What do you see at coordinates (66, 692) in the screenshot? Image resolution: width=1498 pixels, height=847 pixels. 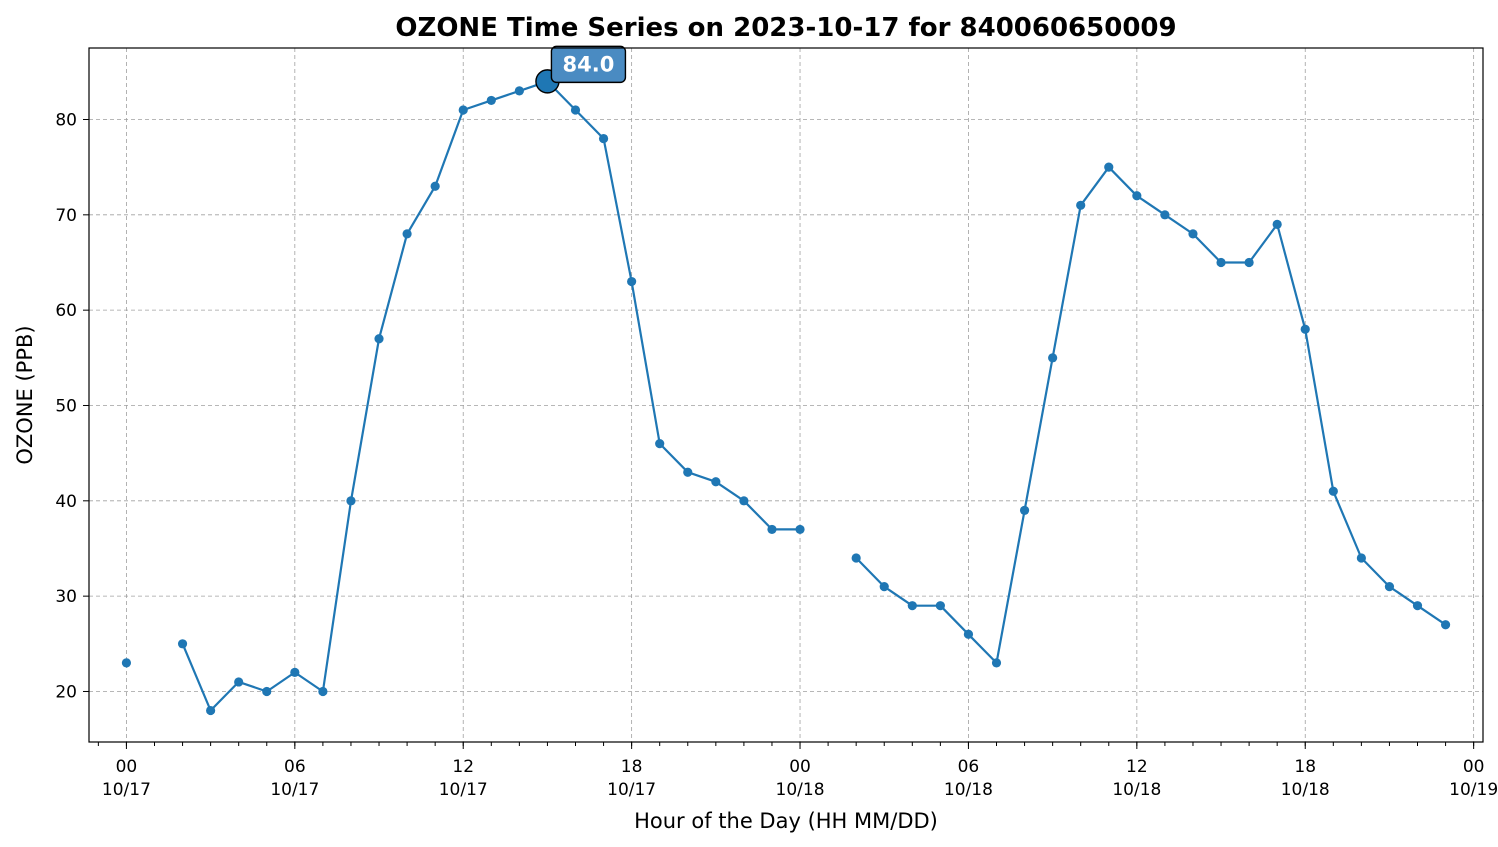 I see `y-tick-label: 20` at bounding box center [66, 692].